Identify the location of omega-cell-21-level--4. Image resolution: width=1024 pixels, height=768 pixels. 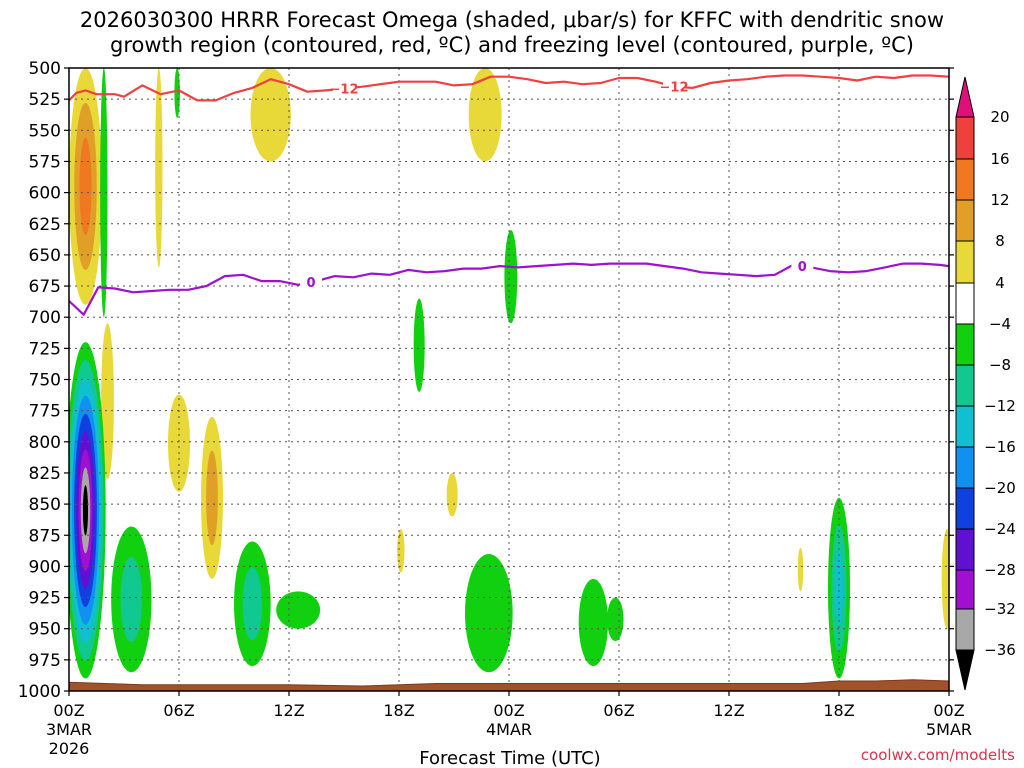
(615, 619).